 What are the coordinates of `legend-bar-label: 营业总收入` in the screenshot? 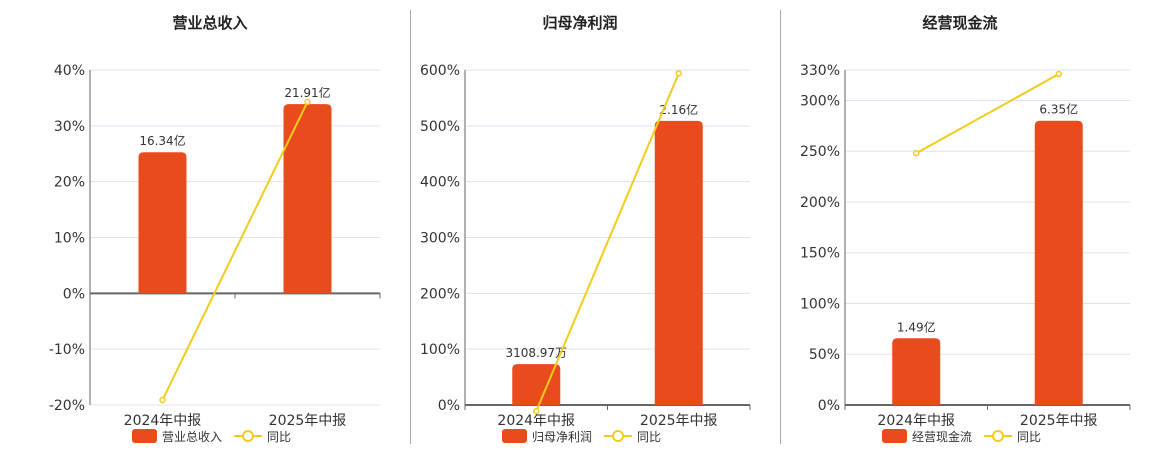 It's located at (192, 437).